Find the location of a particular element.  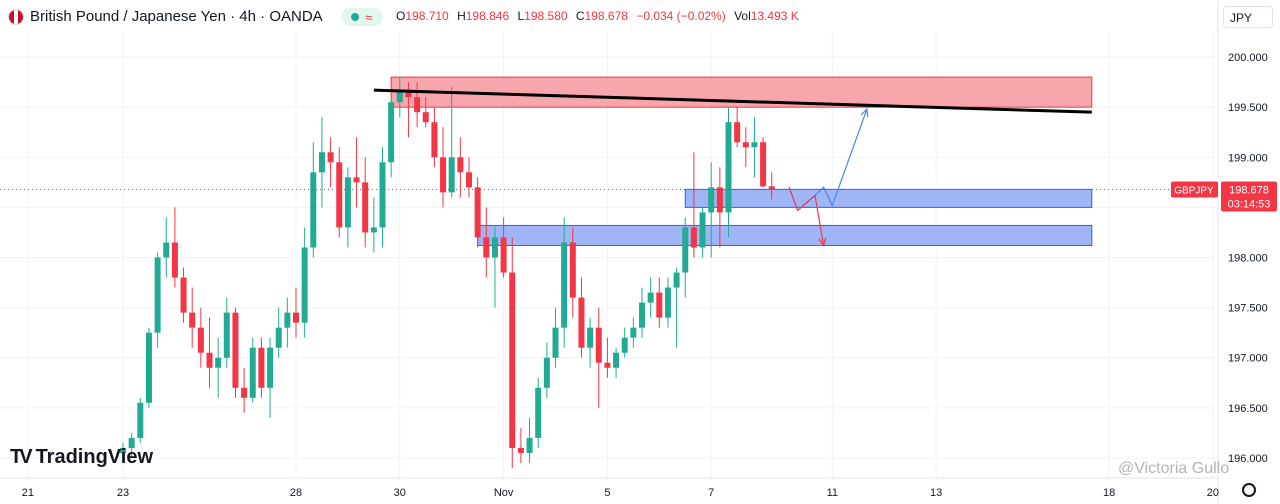

trendline is located at coordinates (732, 101).